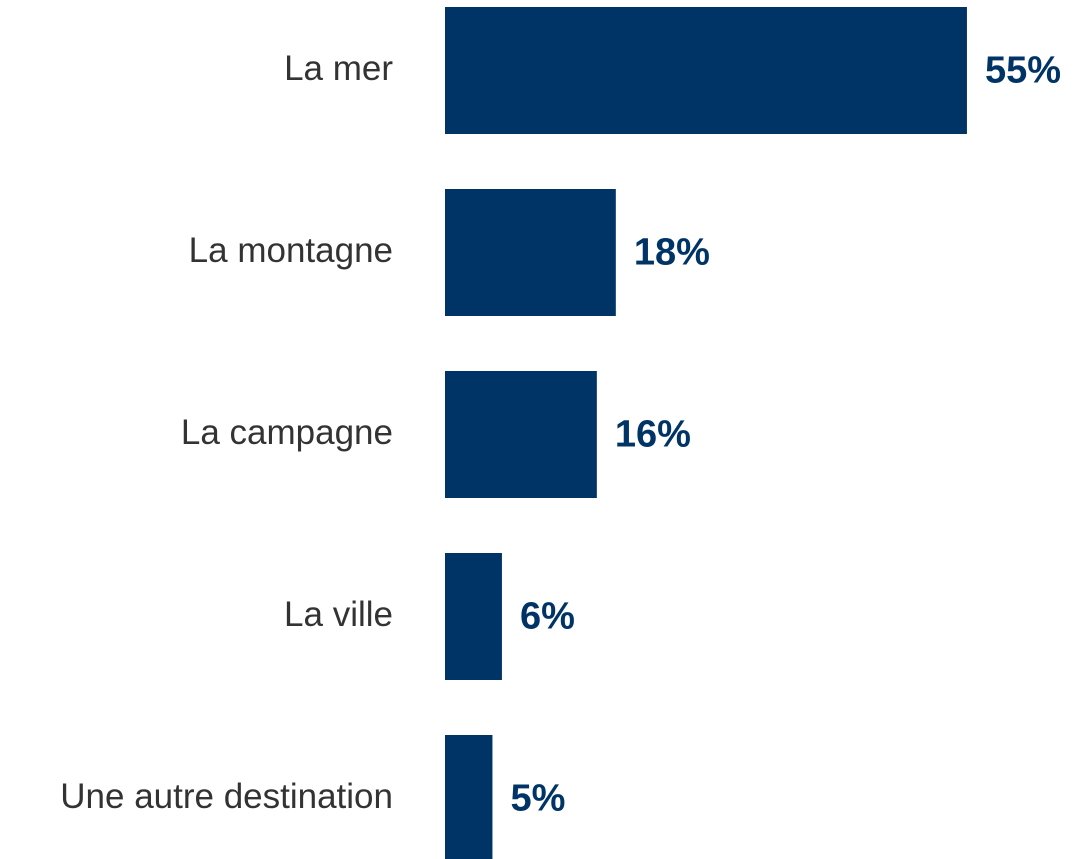  What do you see at coordinates (653, 435) in the screenshot?
I see `value-label: 16%` at bounding box center [653, 435].